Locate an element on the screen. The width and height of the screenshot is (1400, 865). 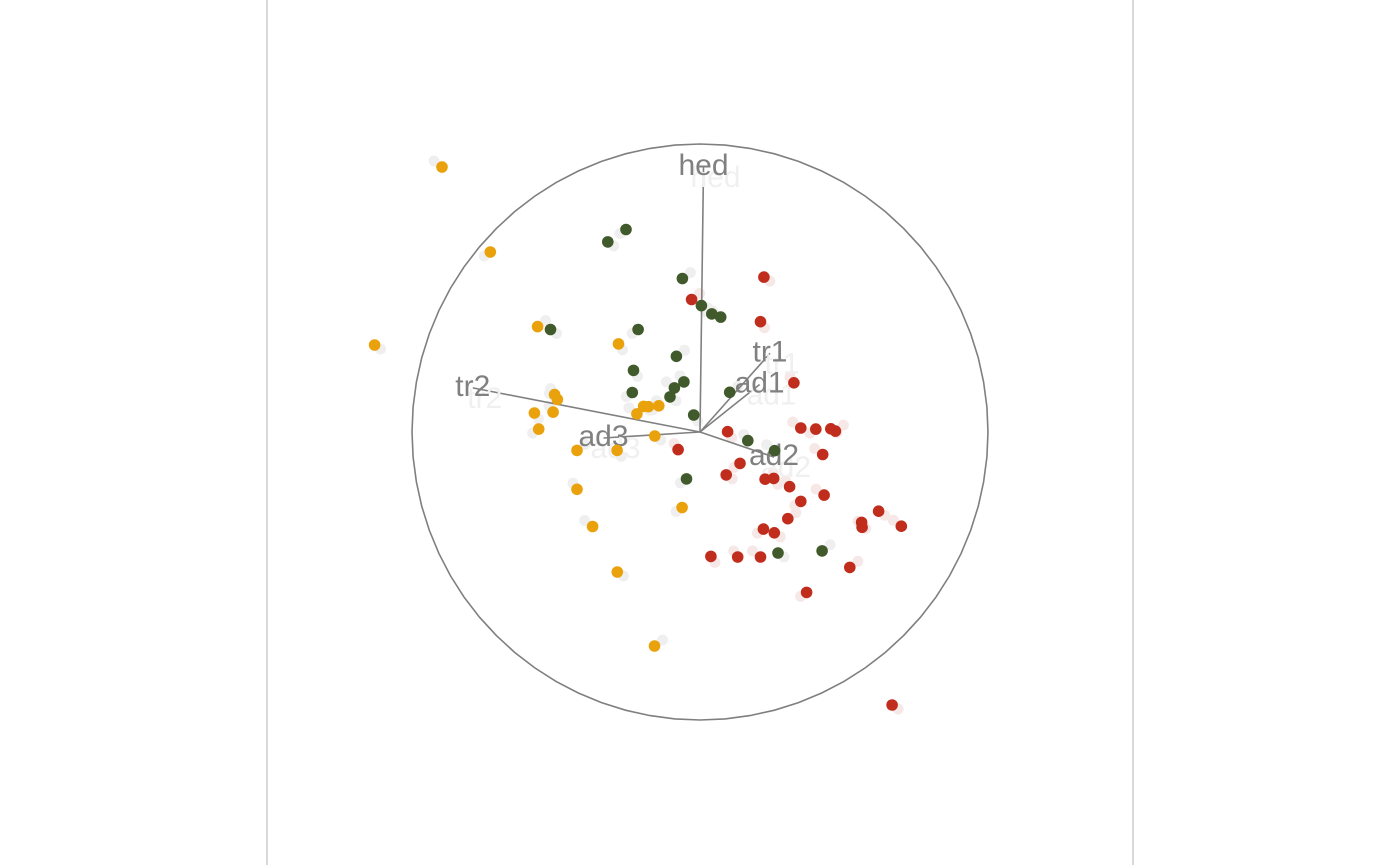
axis-line-ad1 is located at coordinates (730, 408).